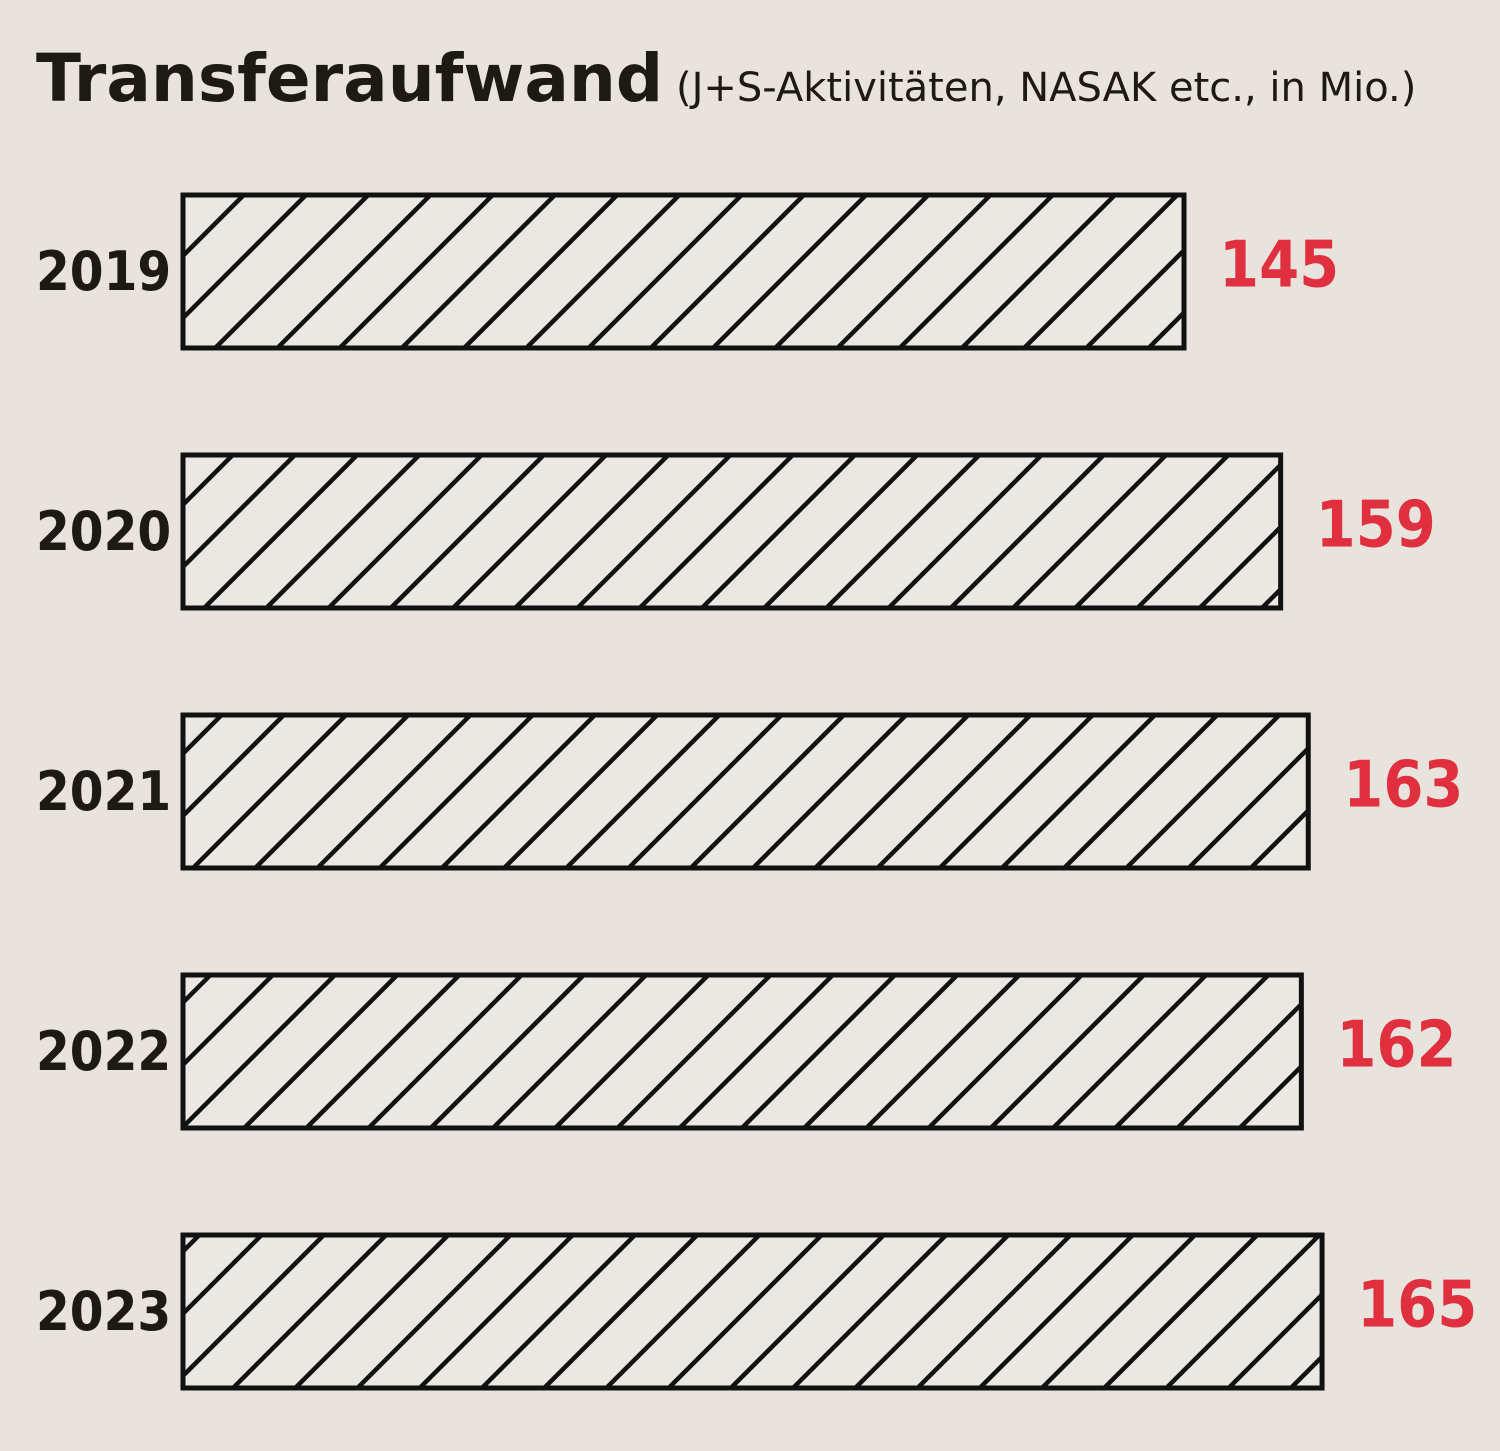 The height and width of the screenshot is (1451, 1500). I want to click on bar-2023, so click(752, 1311).